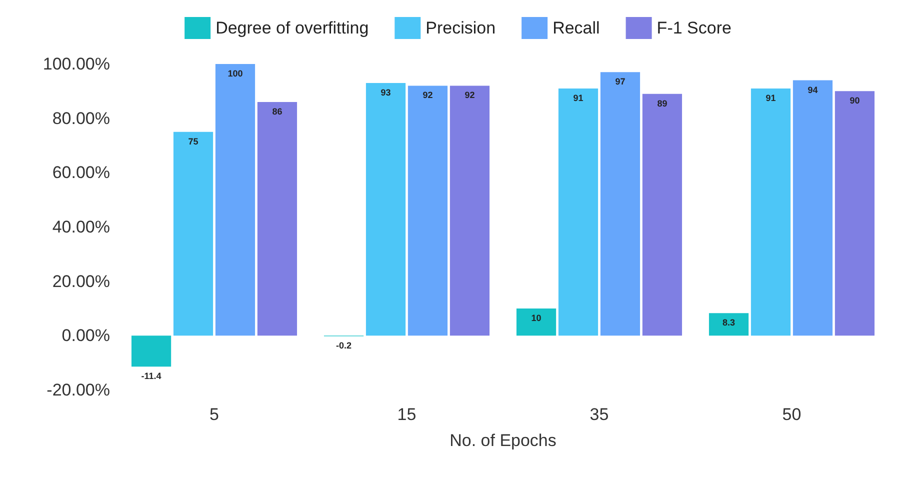 This screenshot has height=480, width=917. Describe the element at coordinates (81, 172) in the screenshot. I see `y-tick-label: 60.00%` at that location.